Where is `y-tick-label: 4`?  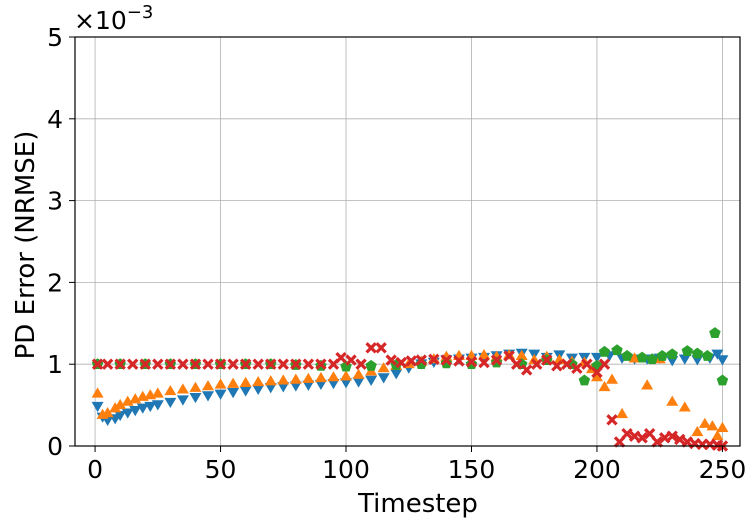 y-tick-label: 4 is located at coordinates (55, 119).